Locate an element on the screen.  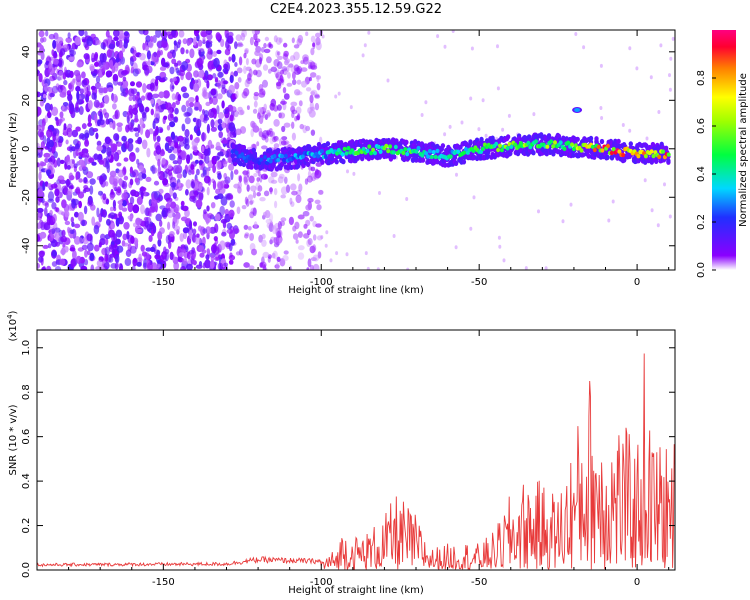
y-tick-label: 0.2 is located at coordinates (26, 526).